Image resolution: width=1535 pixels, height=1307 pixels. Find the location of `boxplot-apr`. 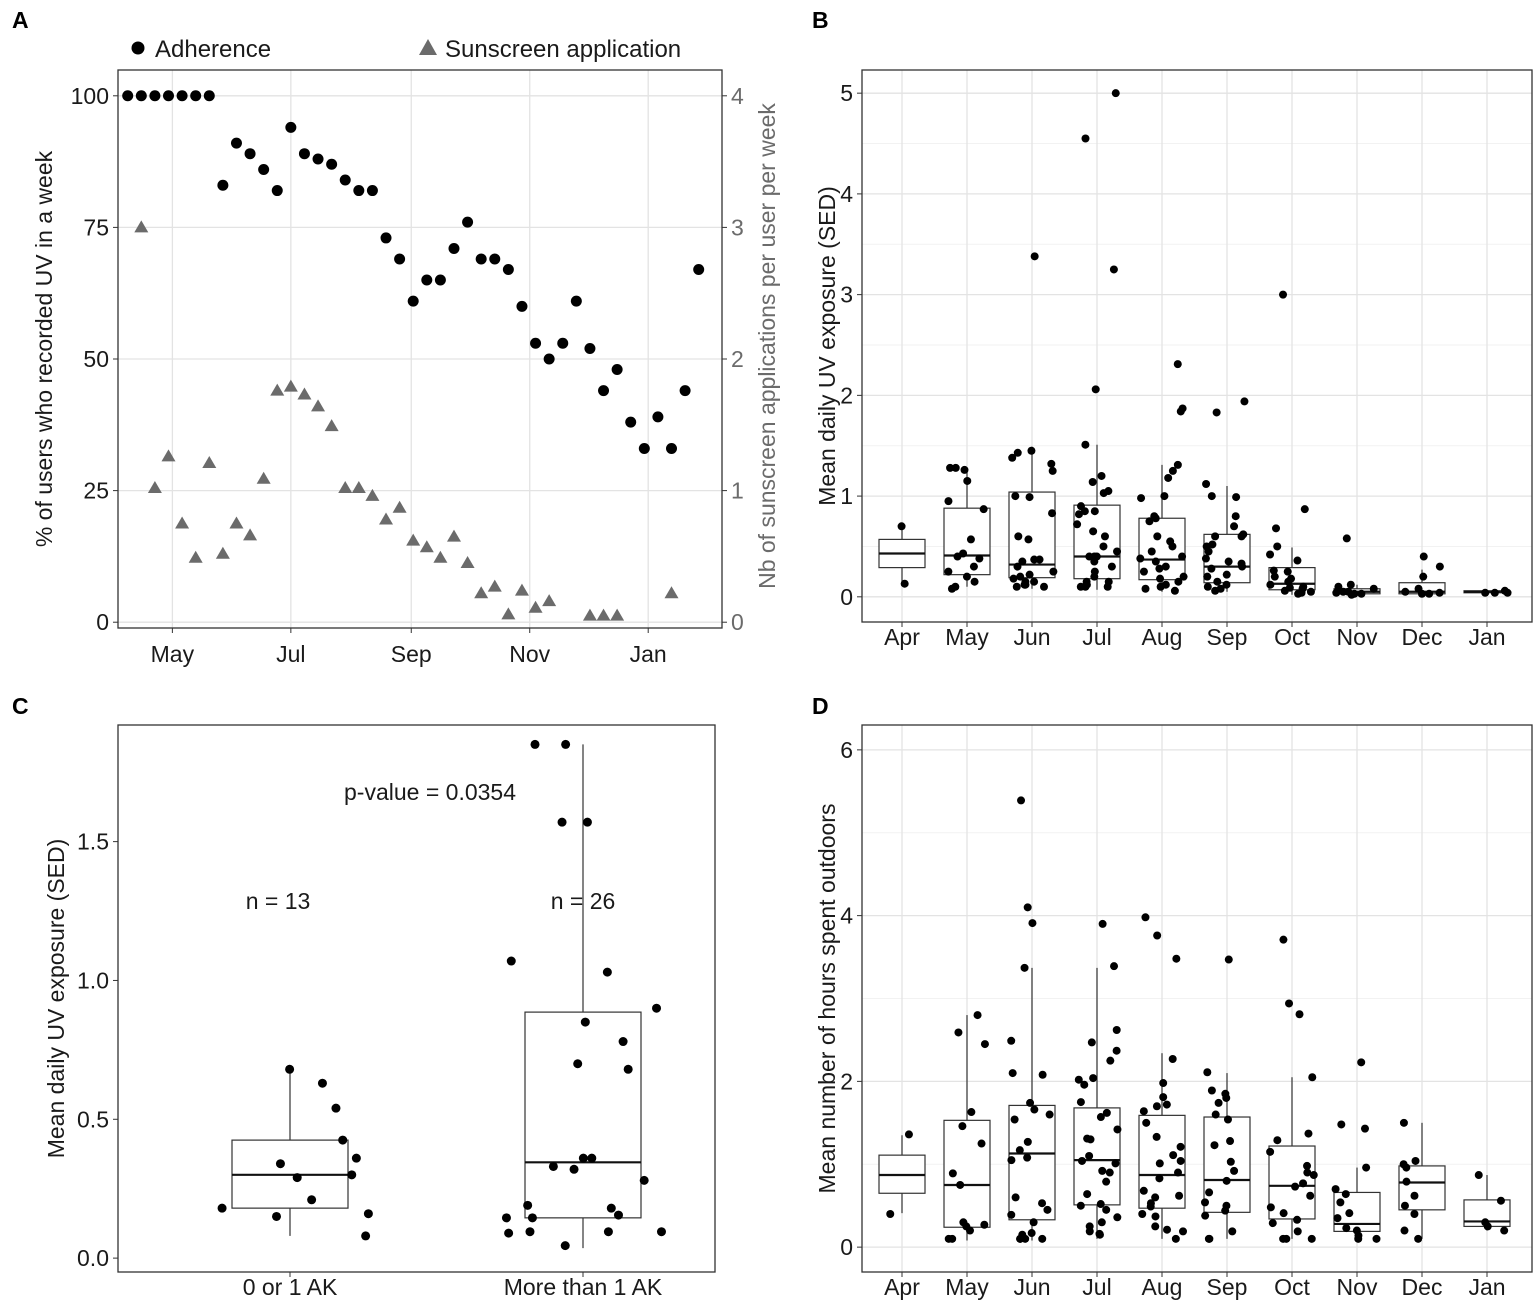

boxplot-apr is located at coordinates (902, 1174).